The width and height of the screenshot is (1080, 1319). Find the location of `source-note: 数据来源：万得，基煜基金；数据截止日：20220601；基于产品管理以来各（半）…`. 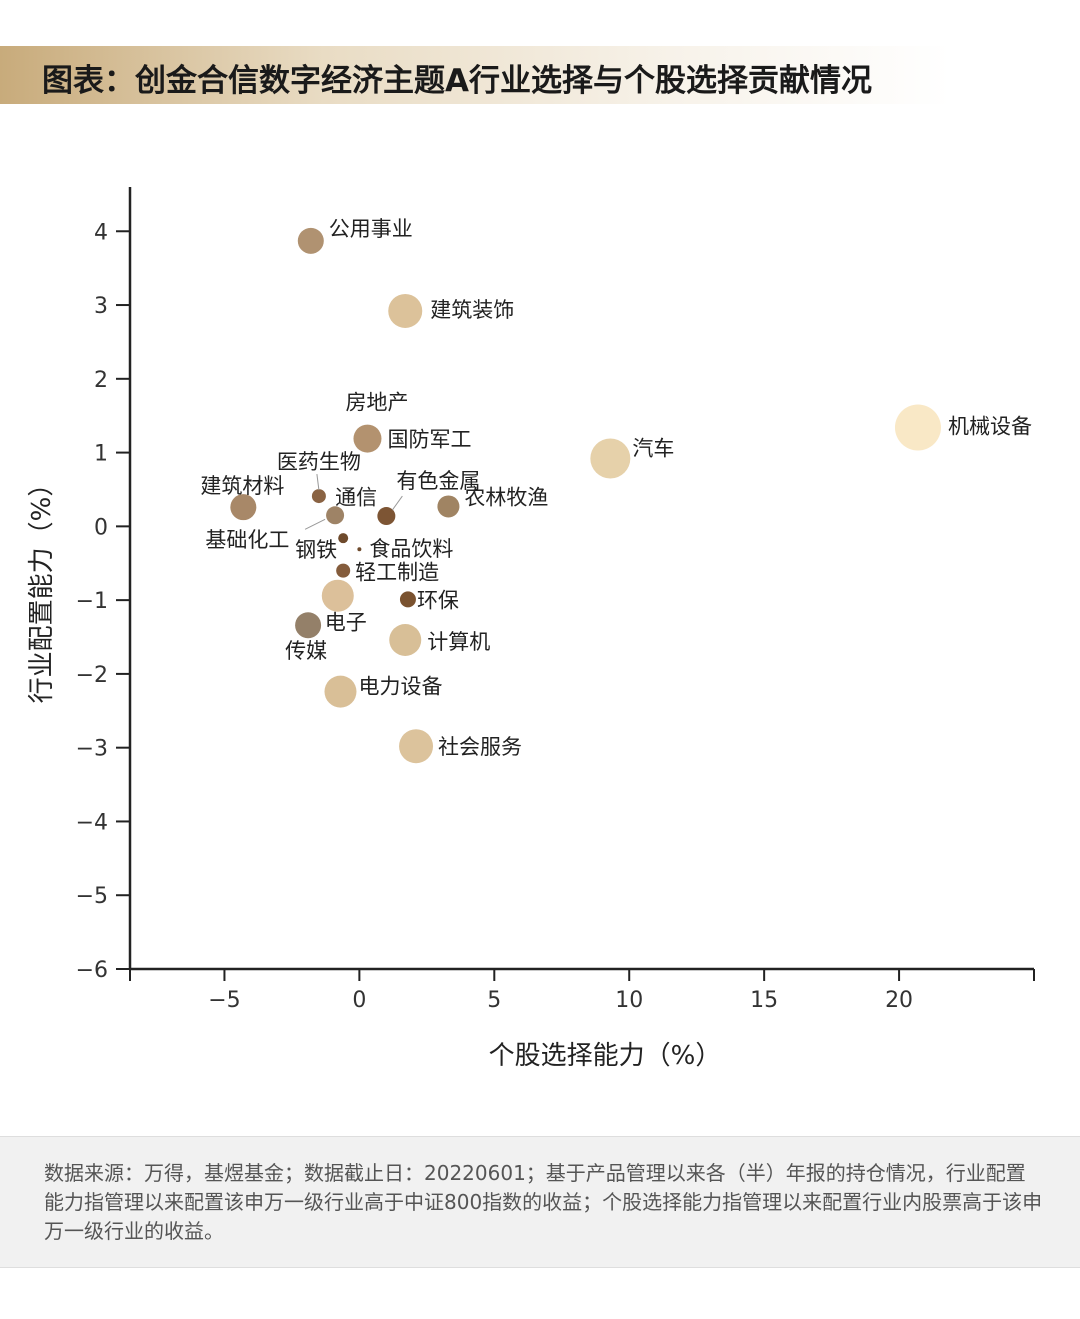

source-note: 数据来源：万得，基煜基金；数据截止日：20220601；基于产品管理以来各（半）… is located at coordinates (543, 1202).